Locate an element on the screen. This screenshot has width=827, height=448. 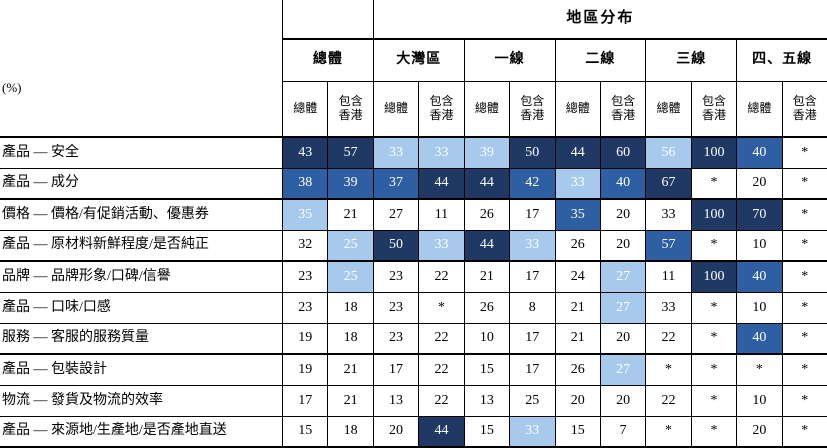
col-group-tier45: 四、五線 is located at coordinates (781, 61).